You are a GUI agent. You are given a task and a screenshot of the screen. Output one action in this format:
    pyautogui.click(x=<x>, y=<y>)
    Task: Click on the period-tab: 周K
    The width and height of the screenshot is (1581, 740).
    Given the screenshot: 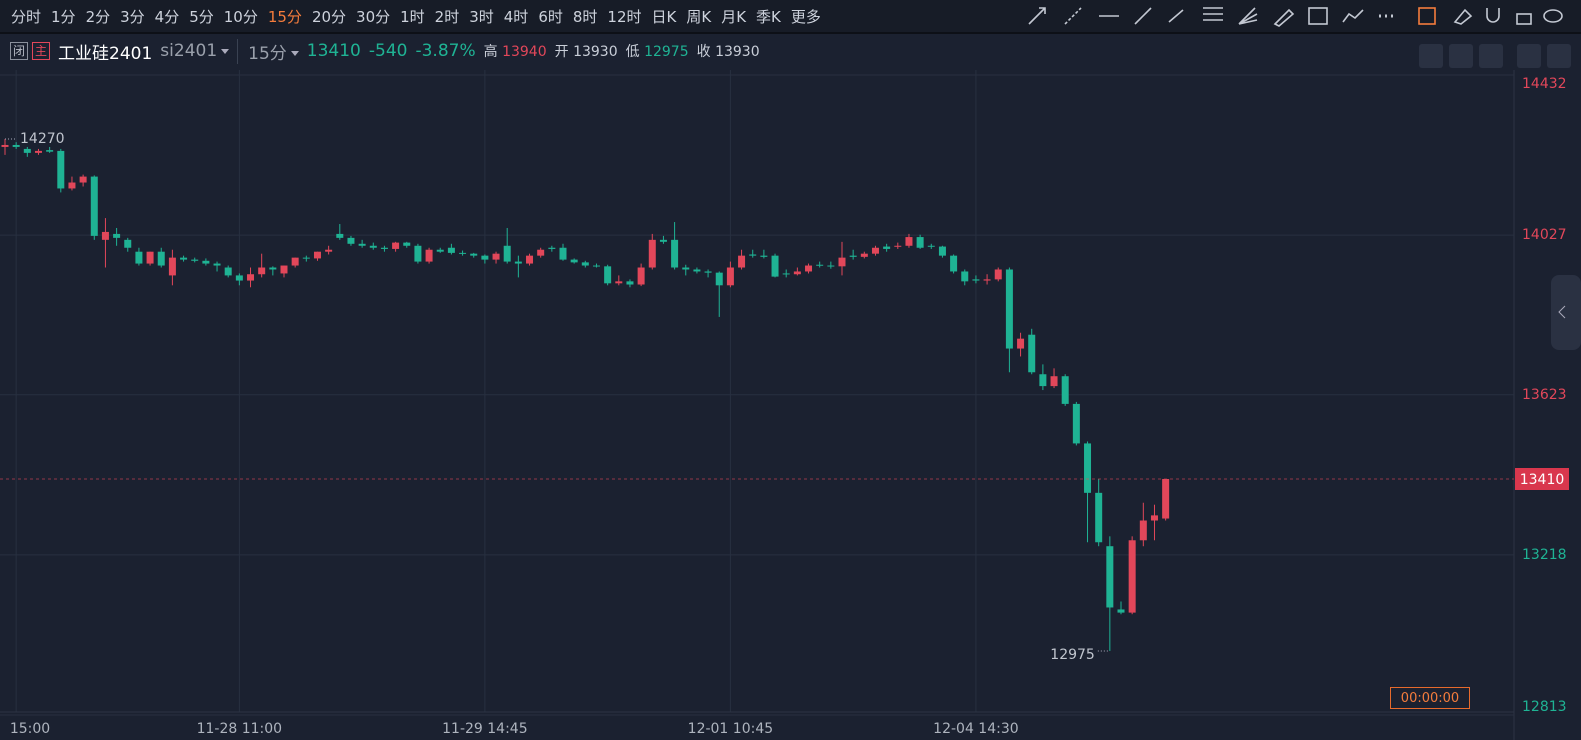 What is the action you would take?
    pyautogui.click(x=699, y=16)
    